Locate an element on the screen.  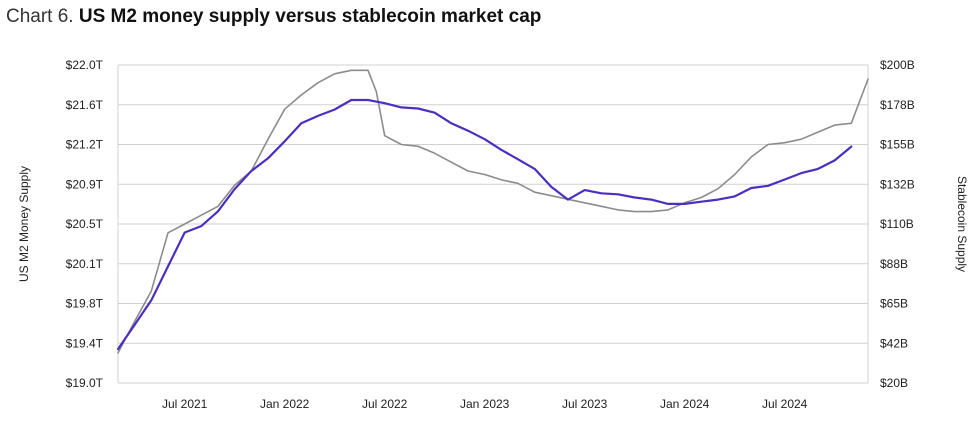
x-tick-label: Jul 2024 is located at coordinates (785, 404).